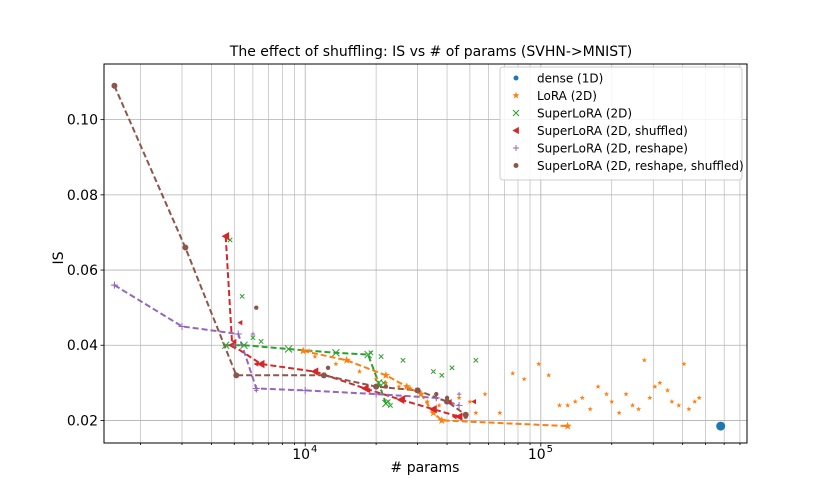 The image size is (830, 498). Describe the element at coordinates (612, 149) in the screenshot. I see `legend-label: SuperLoRA (2D, reshape)` at that location.